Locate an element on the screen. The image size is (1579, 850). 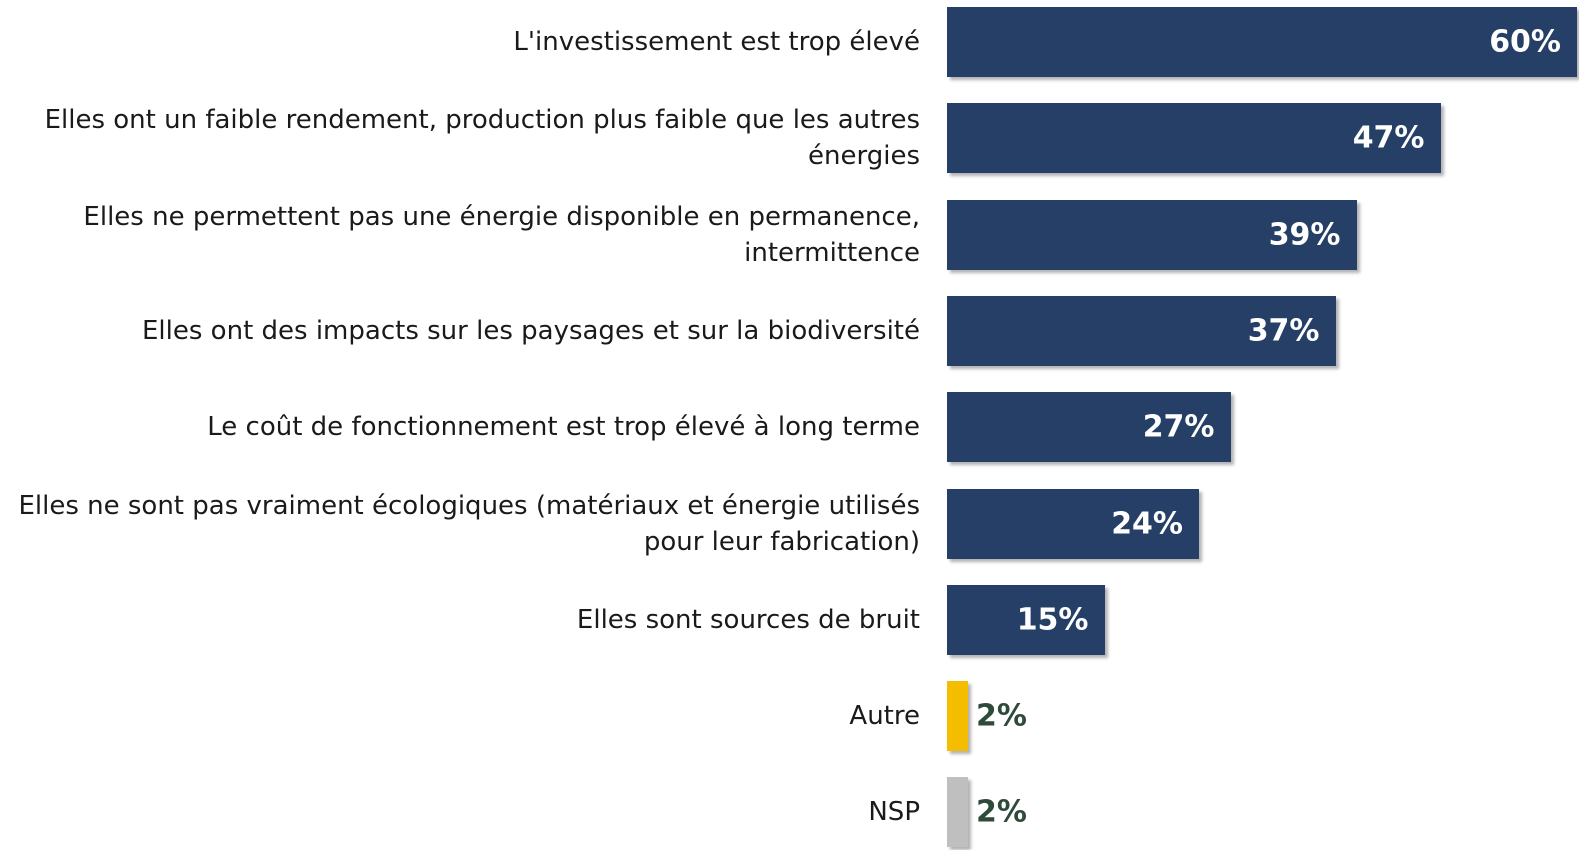
value-label: 15% is located at coordinates (1052, 620).